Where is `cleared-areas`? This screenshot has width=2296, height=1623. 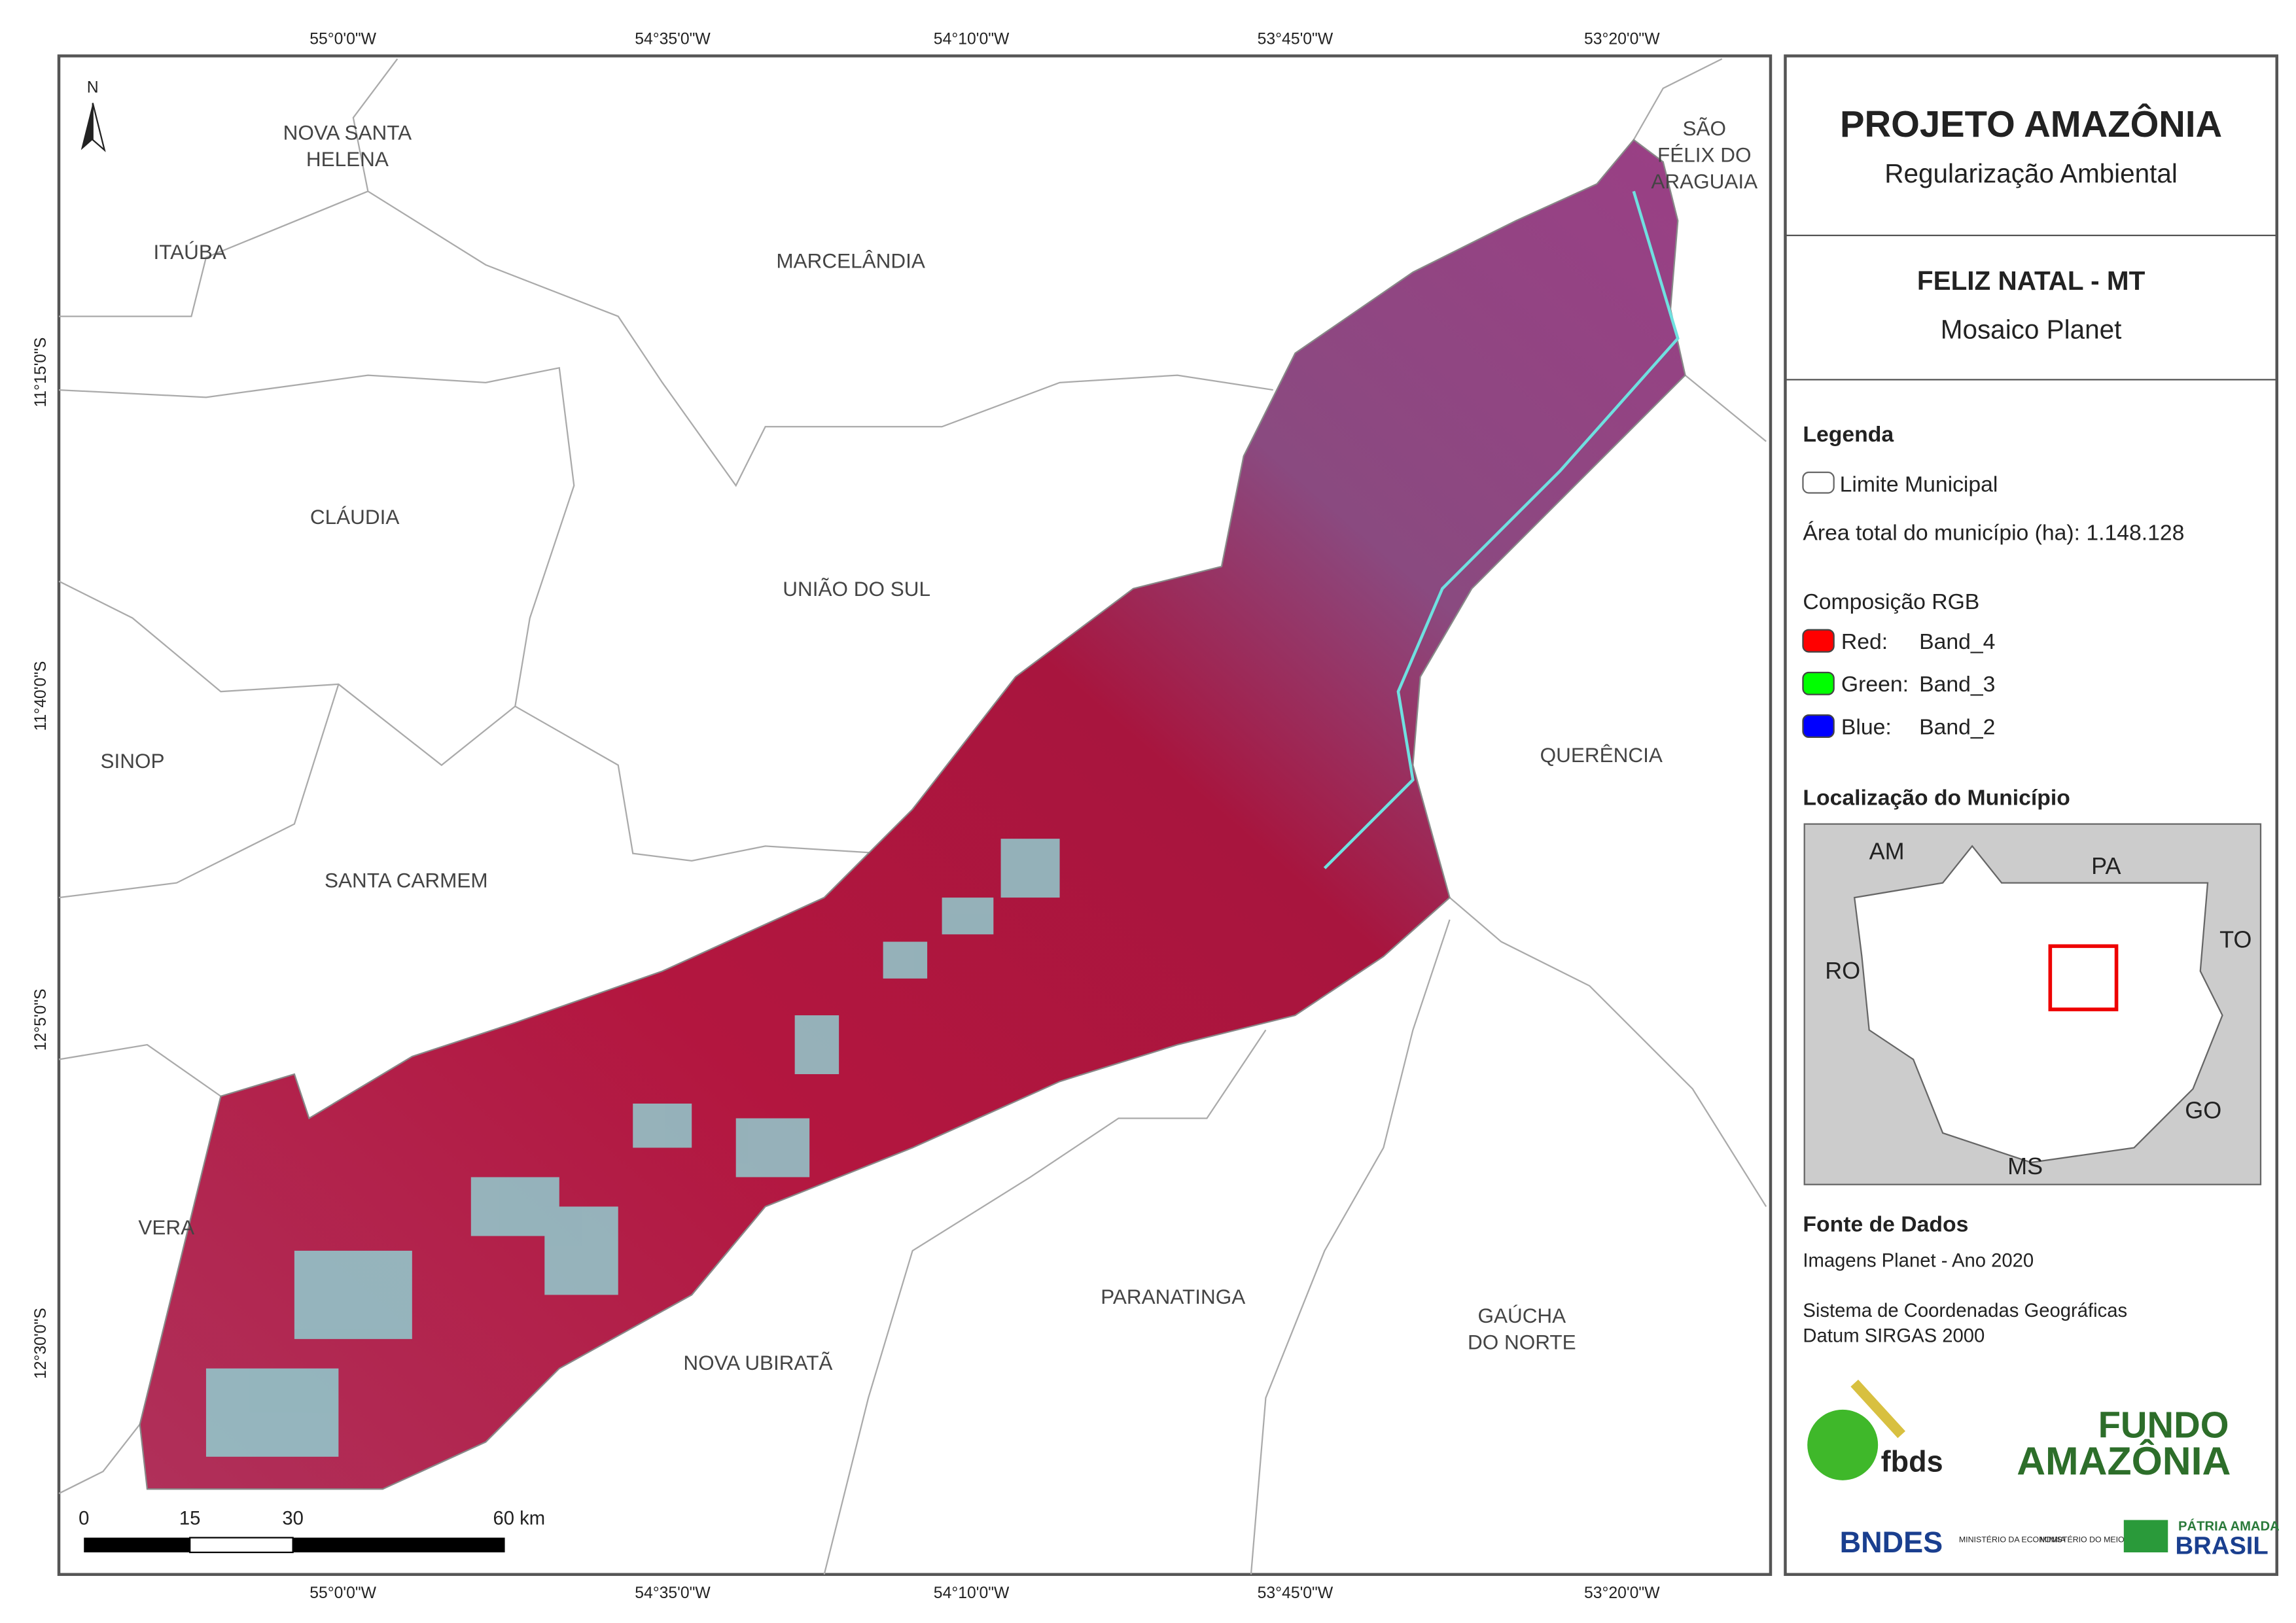
cleared-areas is located at coordinates (632, 1148).